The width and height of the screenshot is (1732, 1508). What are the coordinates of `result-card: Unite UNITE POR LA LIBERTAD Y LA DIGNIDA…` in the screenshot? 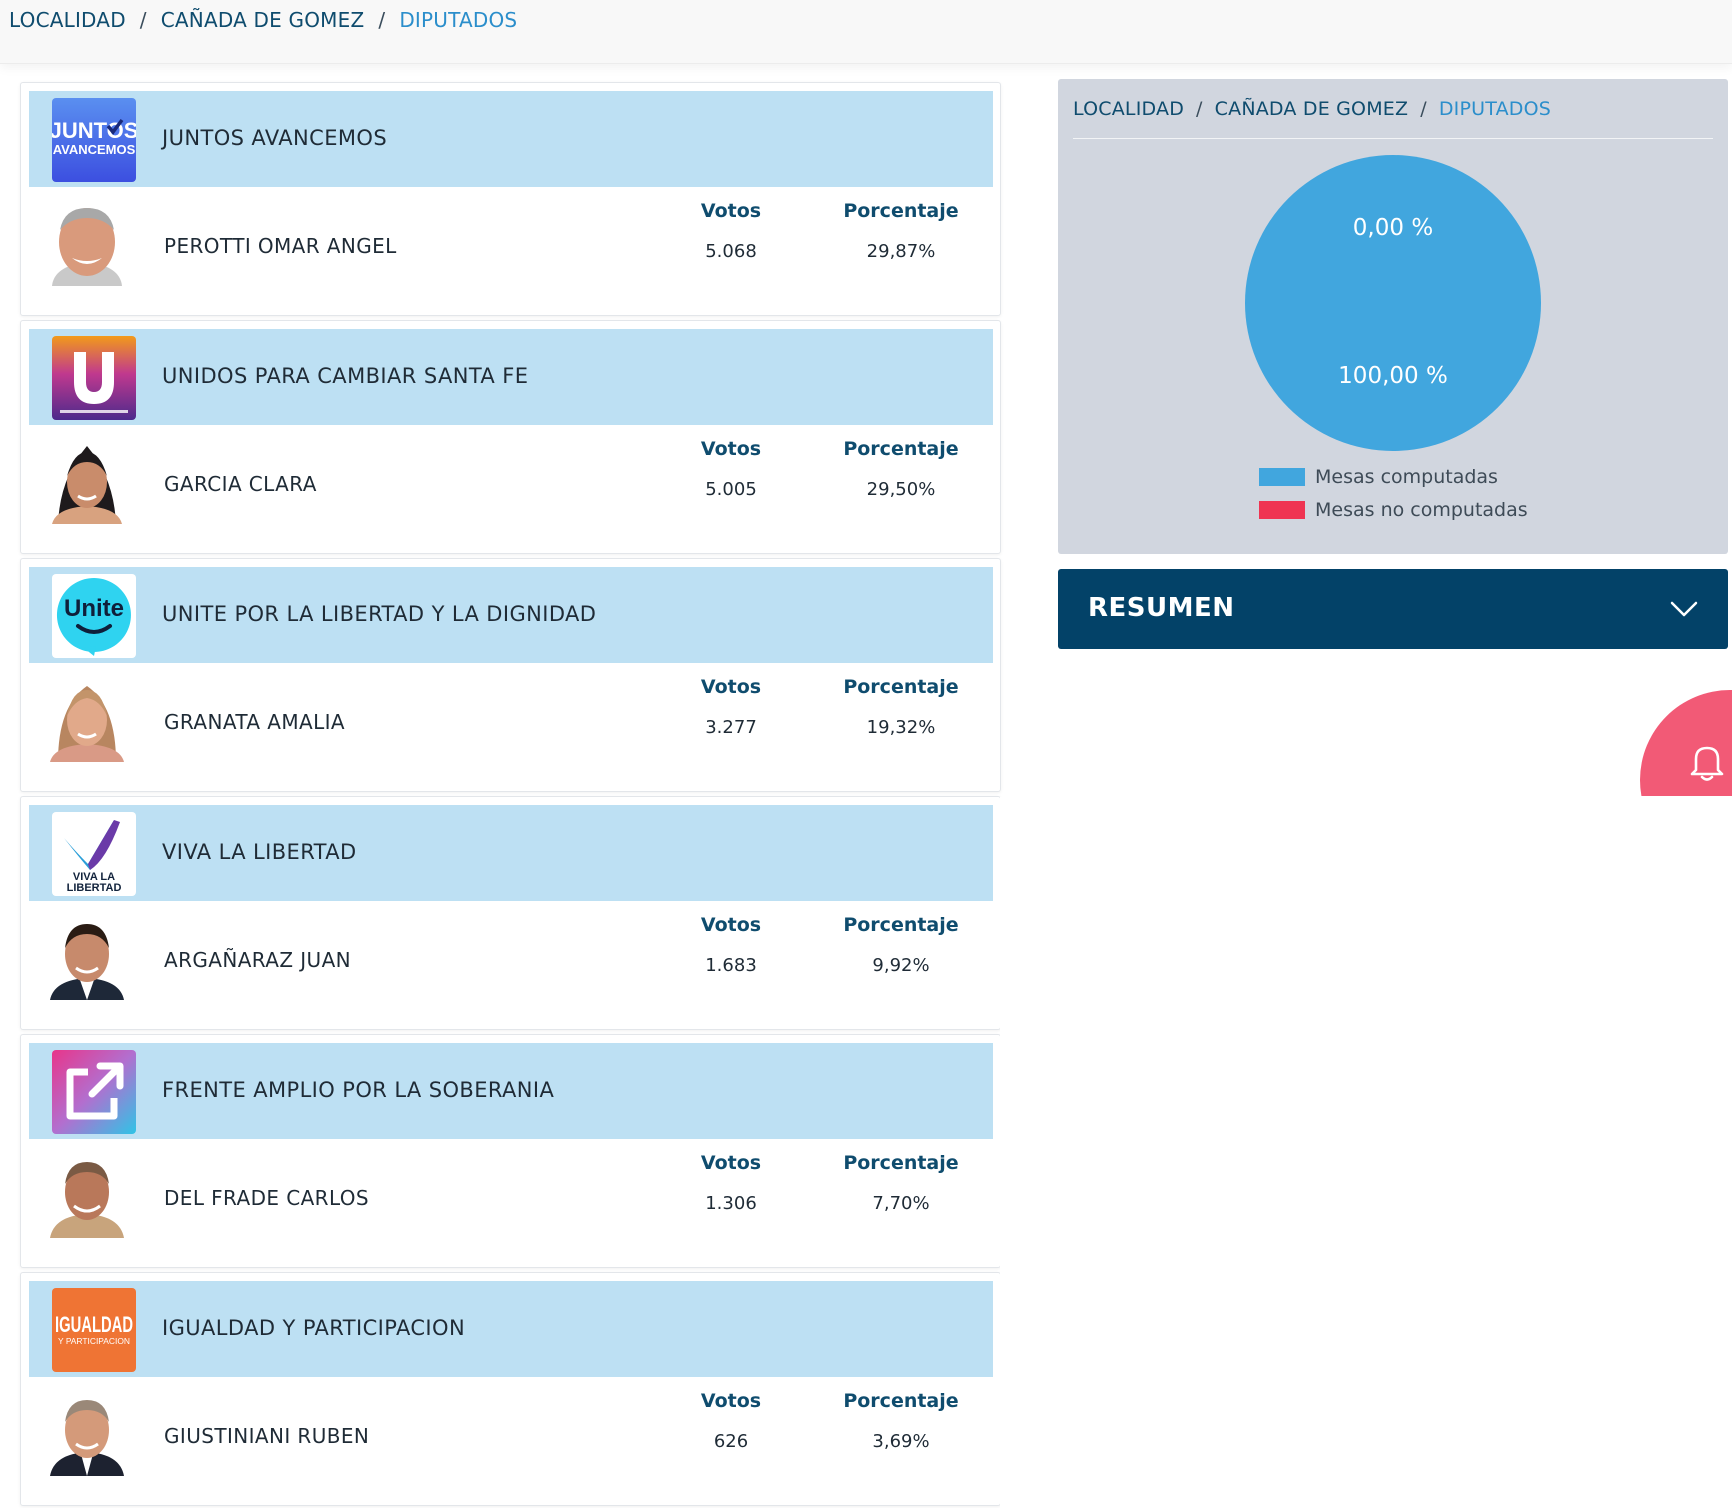 It's located at (510, 675).